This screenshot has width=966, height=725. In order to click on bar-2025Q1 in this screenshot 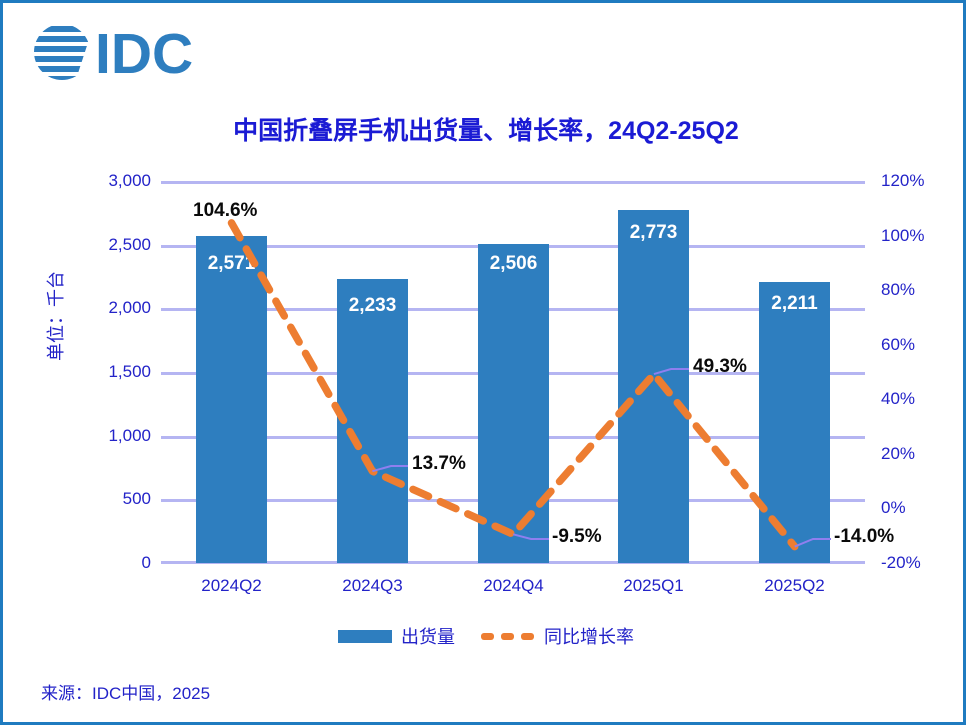, I will do `click(653, 386)`.